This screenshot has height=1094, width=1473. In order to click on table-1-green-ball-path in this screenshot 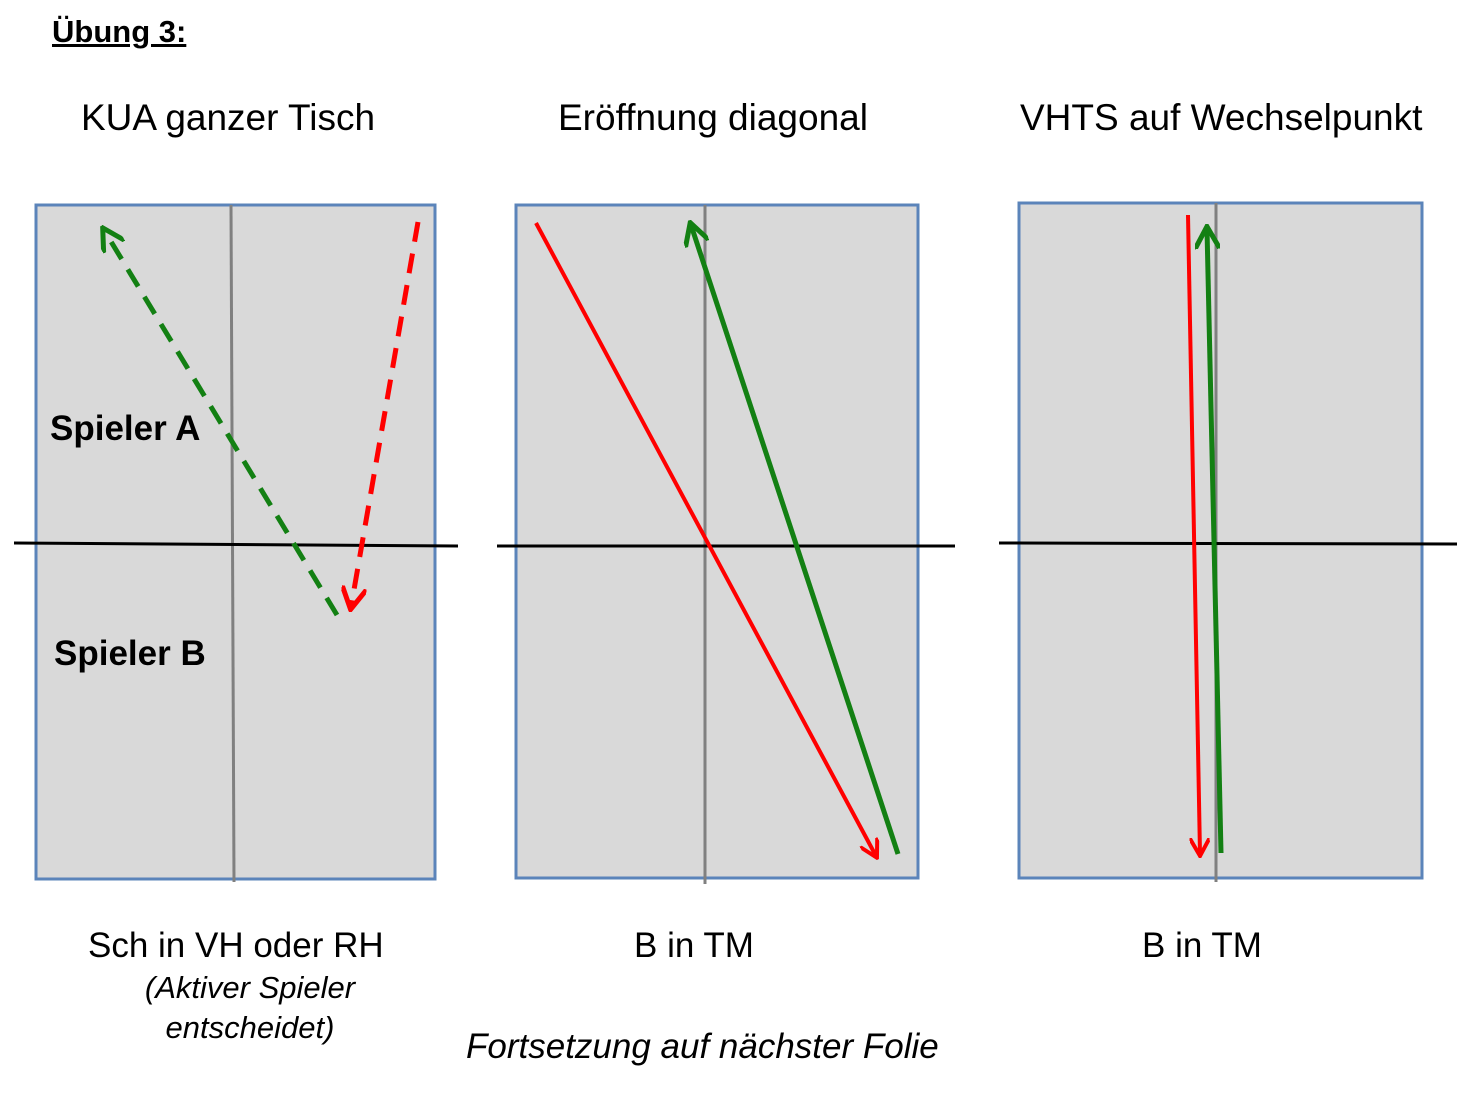, I will do `click(222, 423)`.